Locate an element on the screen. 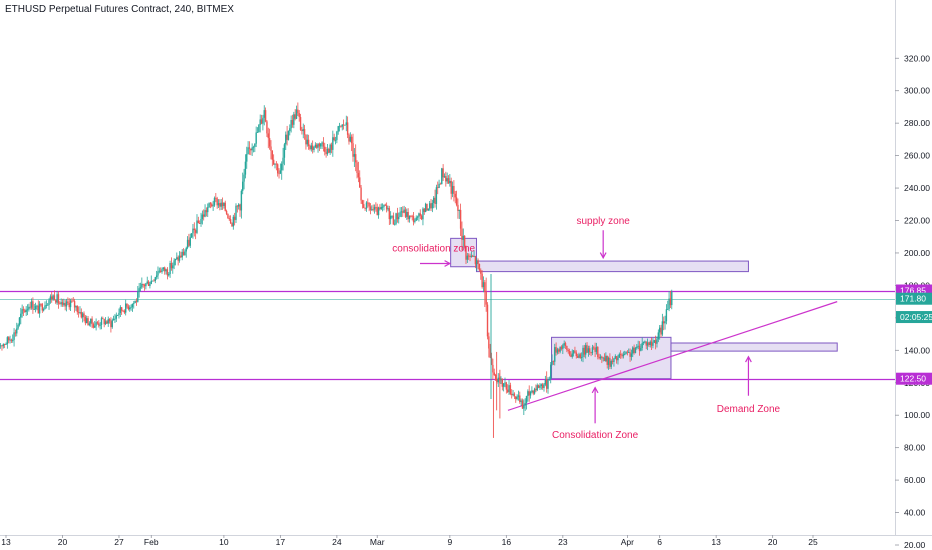 The height and width of the screenshot is (550, 932). y-tick-label: 200.00 is located at coordinates (917, 253).